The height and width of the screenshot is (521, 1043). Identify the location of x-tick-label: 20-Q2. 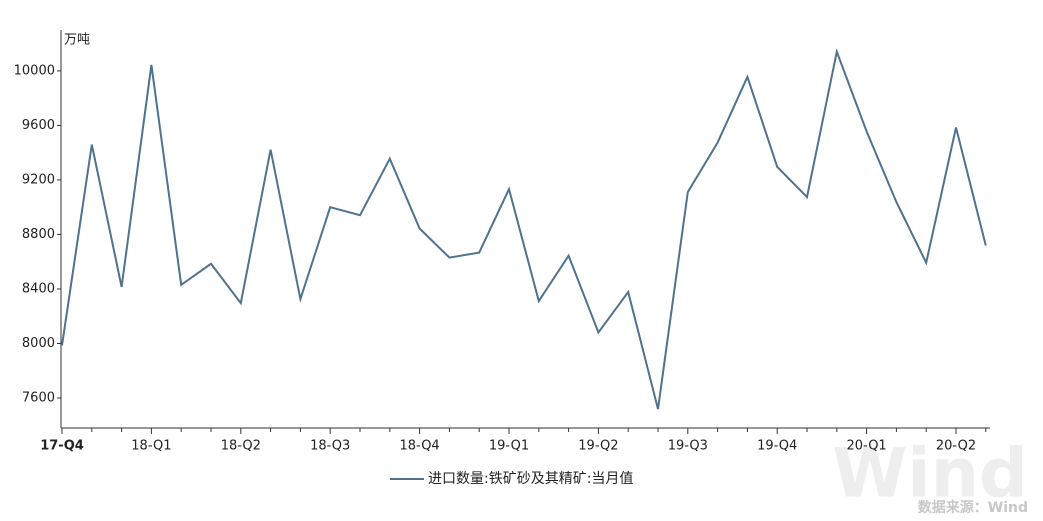
(956, 446).